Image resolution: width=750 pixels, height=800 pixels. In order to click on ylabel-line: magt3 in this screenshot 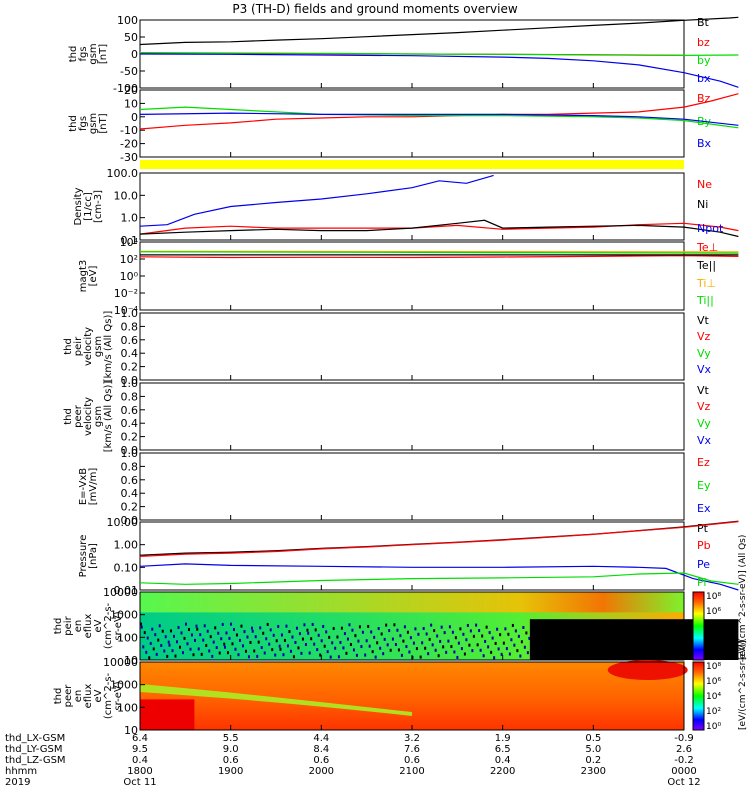, I will do `click(83, 276)`.